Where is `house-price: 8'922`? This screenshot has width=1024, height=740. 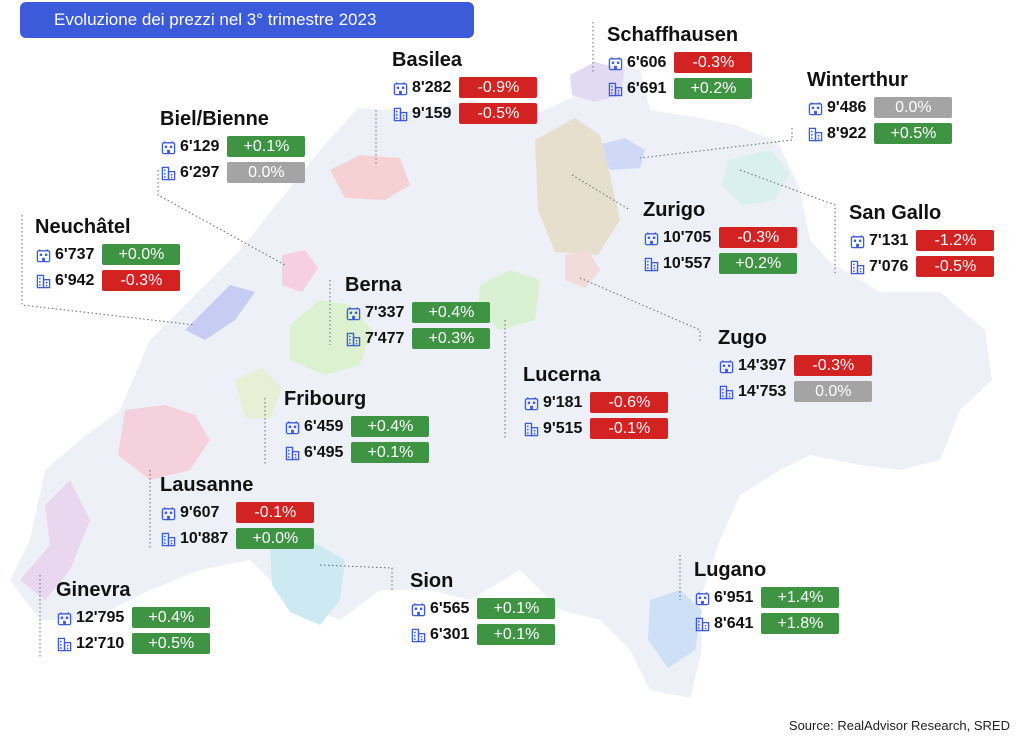 house-price: 8'922 is located at coordinates (847, 133).